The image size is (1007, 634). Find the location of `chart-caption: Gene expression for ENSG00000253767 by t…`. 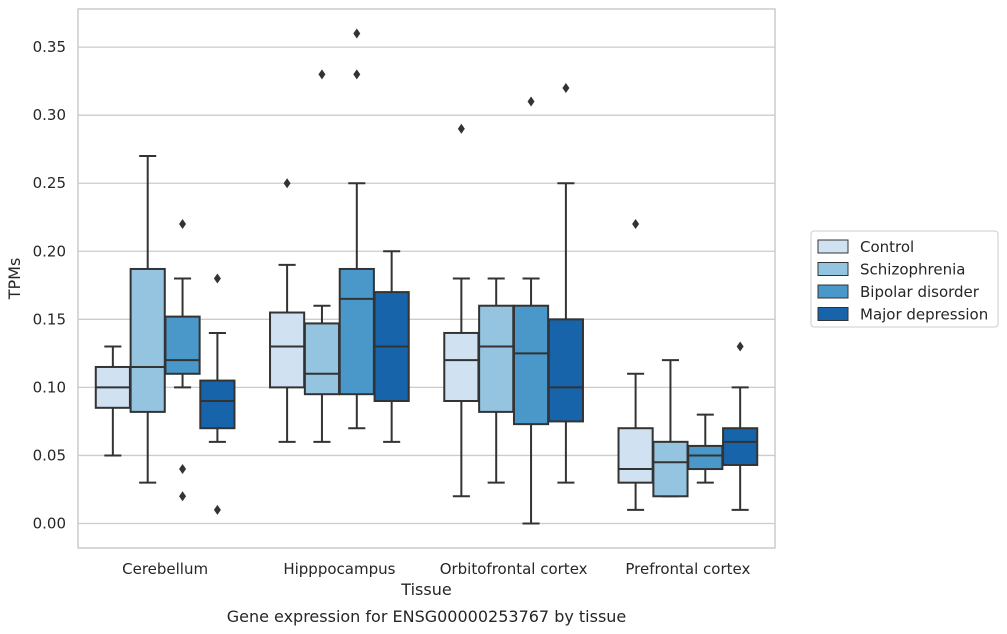

chart-caption: Gene expression for ENSG00000253767 by t… is located at coordinates (427, 616).